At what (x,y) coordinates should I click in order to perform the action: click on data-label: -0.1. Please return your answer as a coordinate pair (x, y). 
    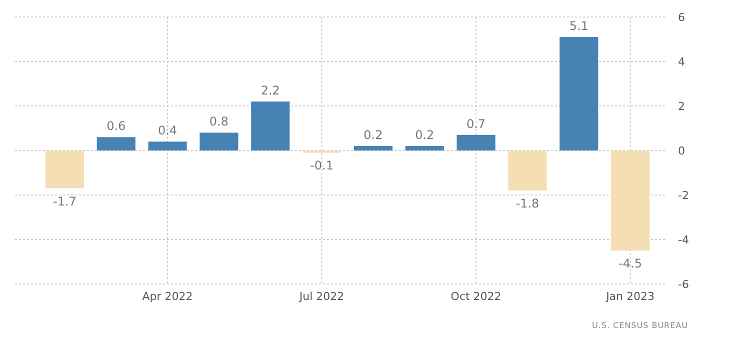
    Looking at the image, I should click on (322, 165).